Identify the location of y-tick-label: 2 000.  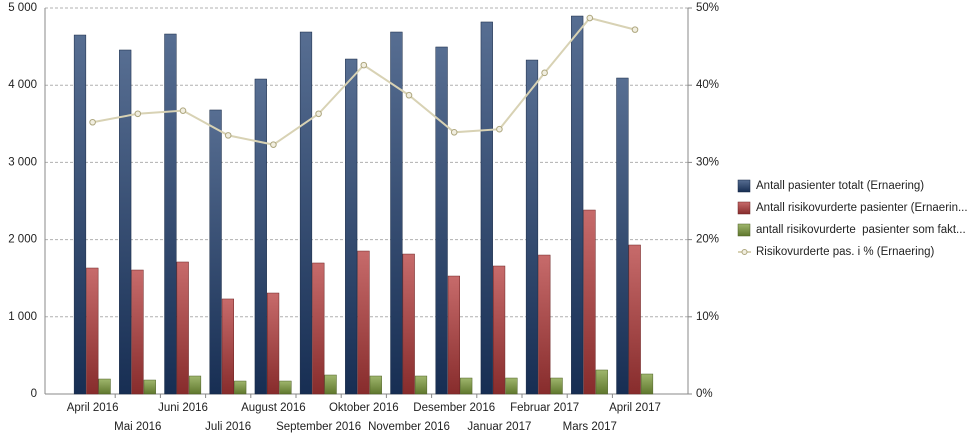
(22, 240).